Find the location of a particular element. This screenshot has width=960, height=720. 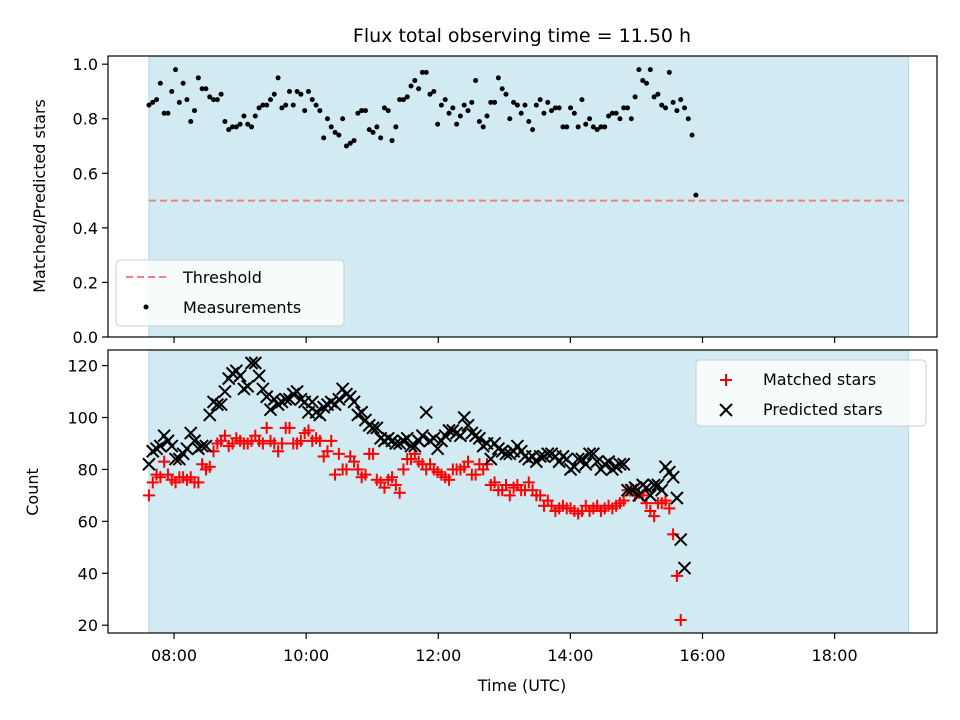

measurements-legend-swatch is located at coordinates (146, 307).